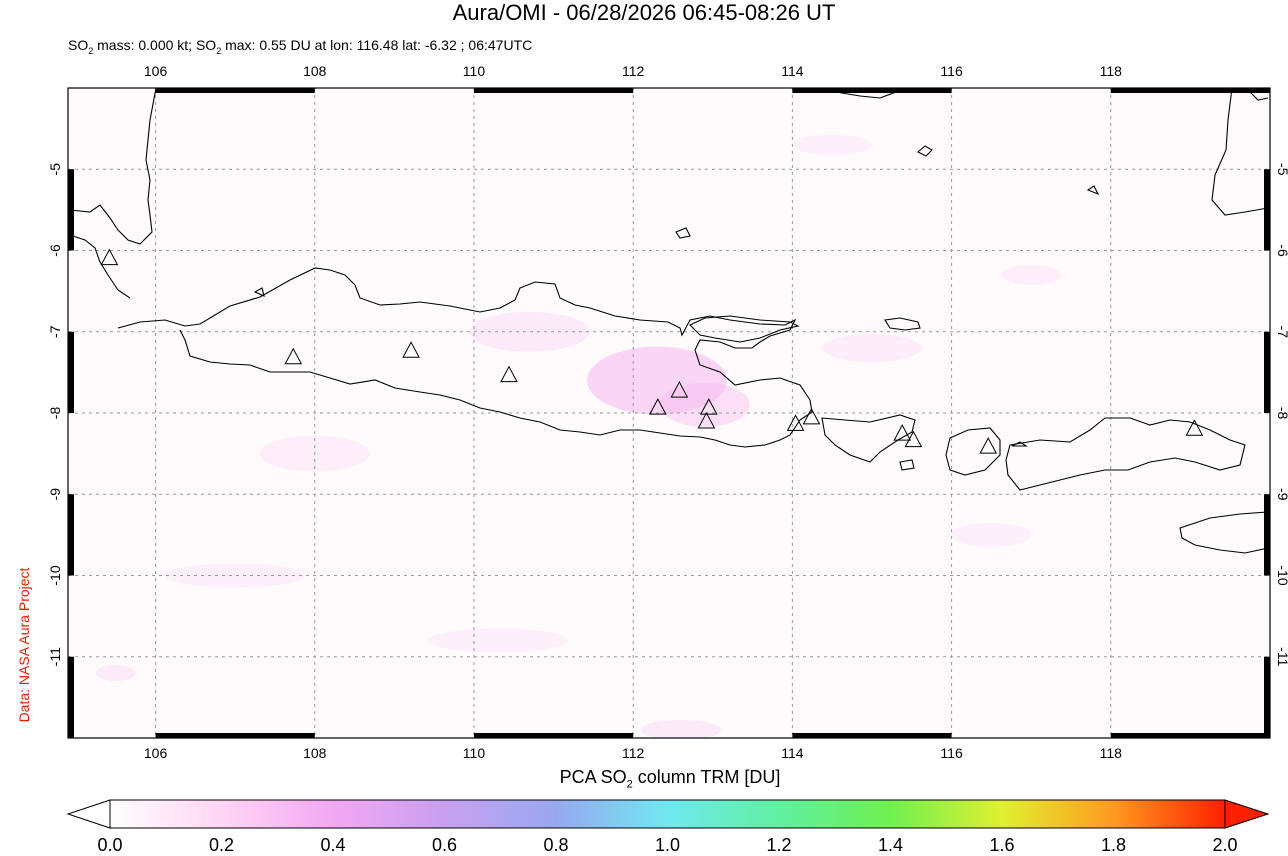 Image resolution: width=1288 pixels, height=856 pixels. I want to click on colorbar-tick-label: 0.4, so click(333, 845).